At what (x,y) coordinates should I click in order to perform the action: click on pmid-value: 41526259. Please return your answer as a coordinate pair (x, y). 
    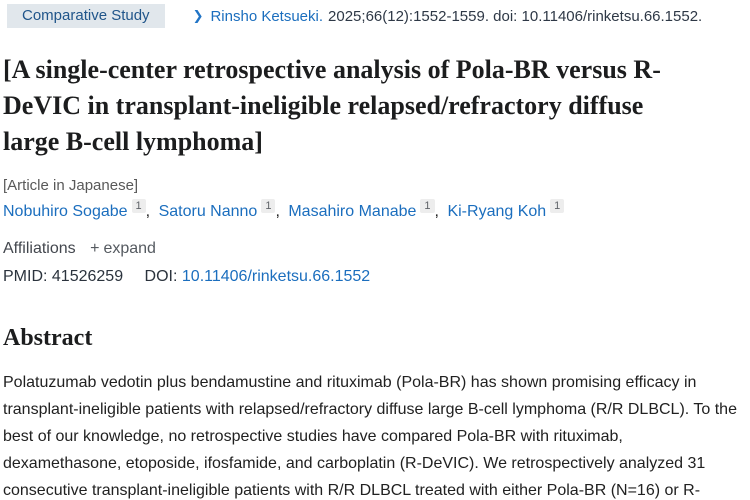
    Looking at the image, I should click on (87, 276).